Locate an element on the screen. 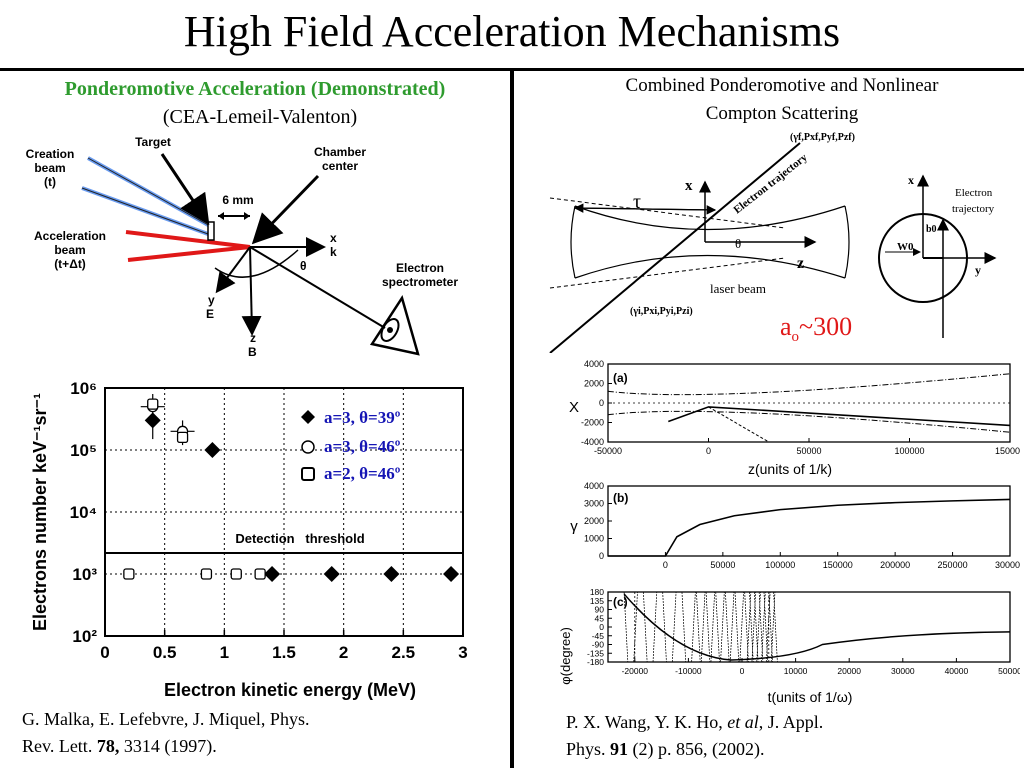 The height and width of the screenshot is (768, 1024). x-tick-label: 1.5 is located at coordinates (284, 652).